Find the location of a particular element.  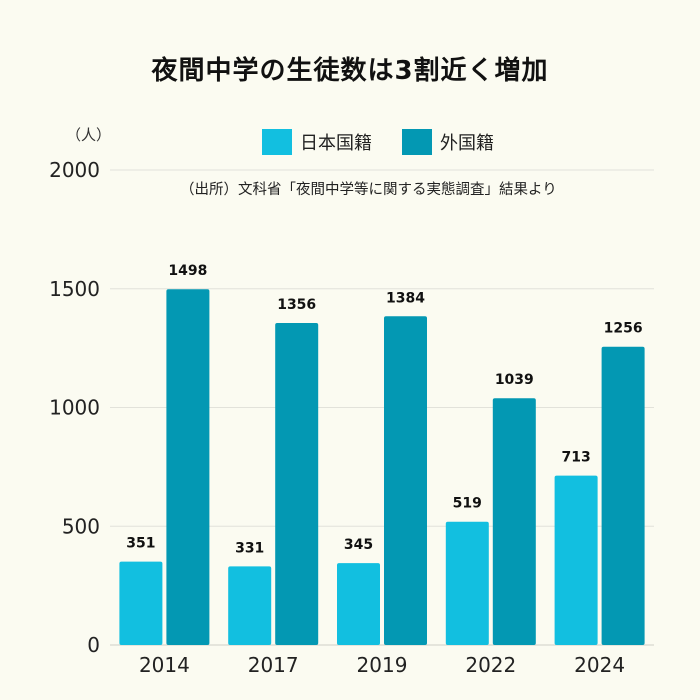

y-tick-label-1000: 1000 is located at coordinates (74, 408).